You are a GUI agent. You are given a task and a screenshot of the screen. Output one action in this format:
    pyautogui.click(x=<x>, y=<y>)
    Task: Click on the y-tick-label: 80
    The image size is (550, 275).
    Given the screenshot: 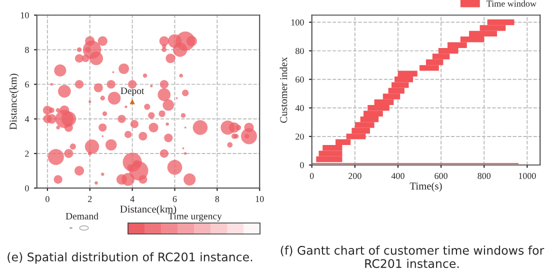 What is the action you would take?
    pyautogui.click(x=300, y=51)
    